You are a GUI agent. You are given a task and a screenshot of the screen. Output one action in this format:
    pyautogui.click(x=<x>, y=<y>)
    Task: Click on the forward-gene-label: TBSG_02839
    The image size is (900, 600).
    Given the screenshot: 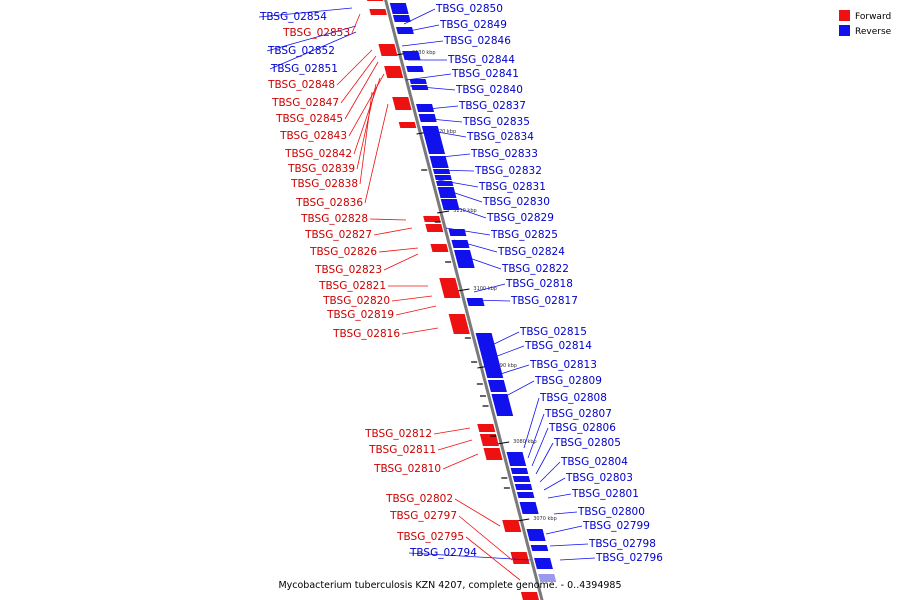 What is the action you would take?
    pyautogui.click(x=321, y=169)
    